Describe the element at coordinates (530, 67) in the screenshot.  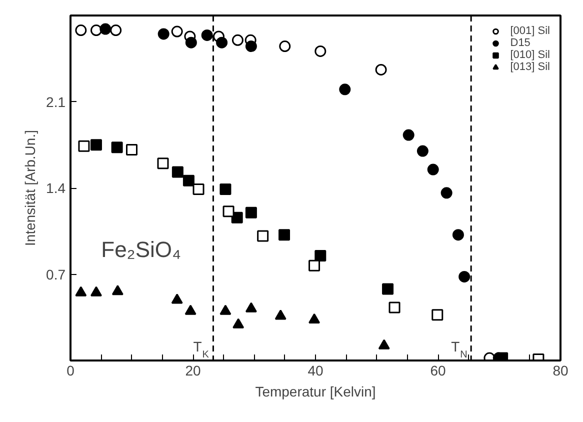
I see `legend-label: [013] Sil` at that location.